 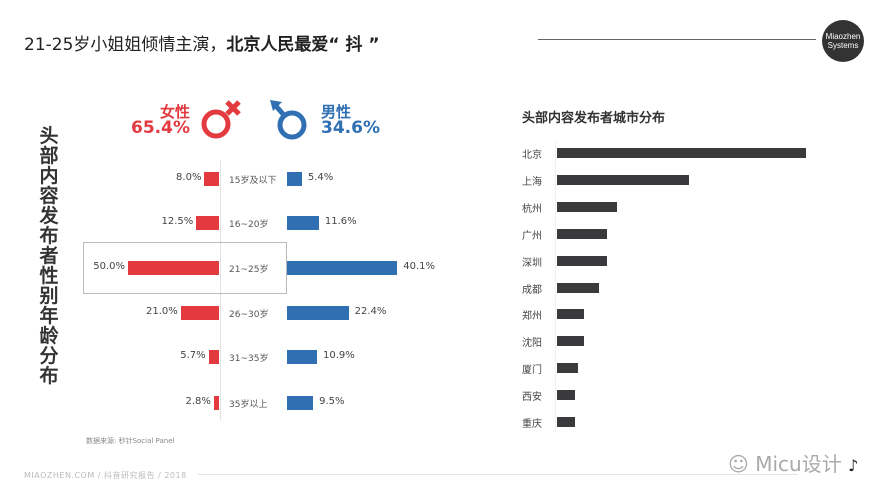 What do you see at coordinates (419, 266) in the screenshot?
I see `male-value: 40.1%` at bounding box center [419, 266].